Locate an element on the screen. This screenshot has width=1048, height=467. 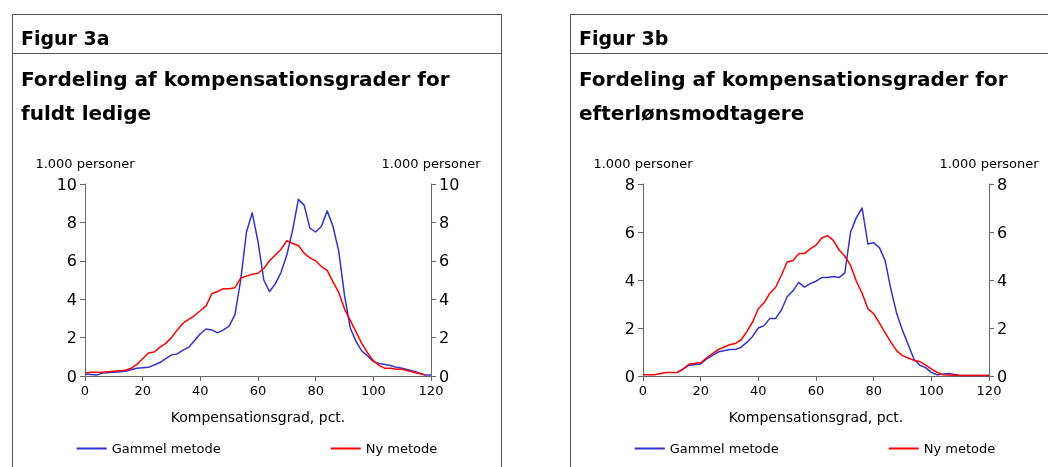
chart-subtitle: Fordeling af kompensationsgrader for efterlønsmodtagere is located at coordinates (793, 96).